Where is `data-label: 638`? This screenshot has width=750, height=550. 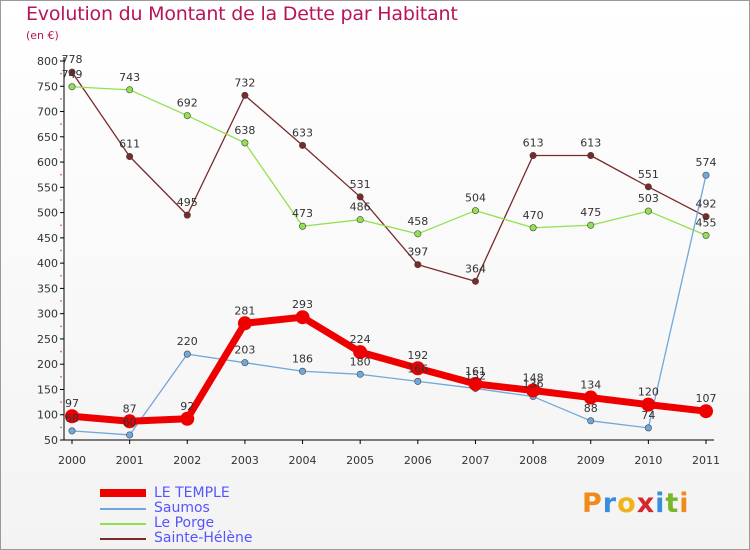
data-label: 638 is located at coordinates (244, 130).